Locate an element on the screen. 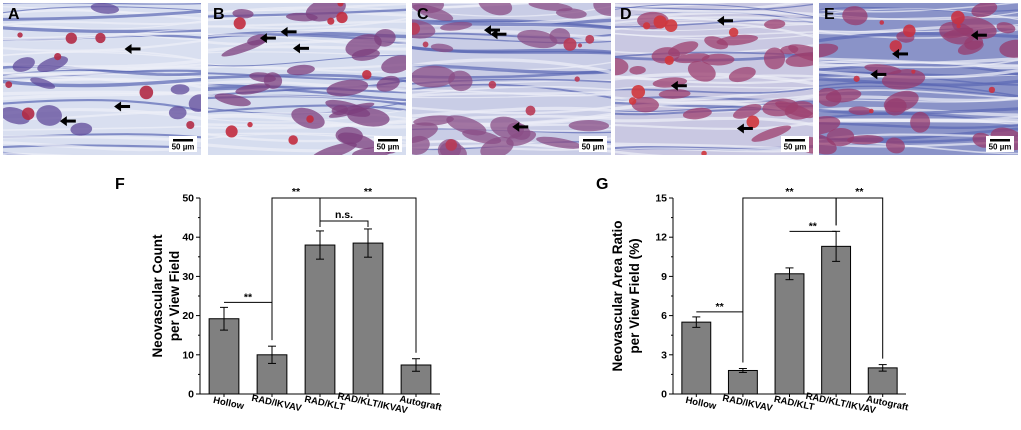  panel-label: F is located at coordinates (120, 184).